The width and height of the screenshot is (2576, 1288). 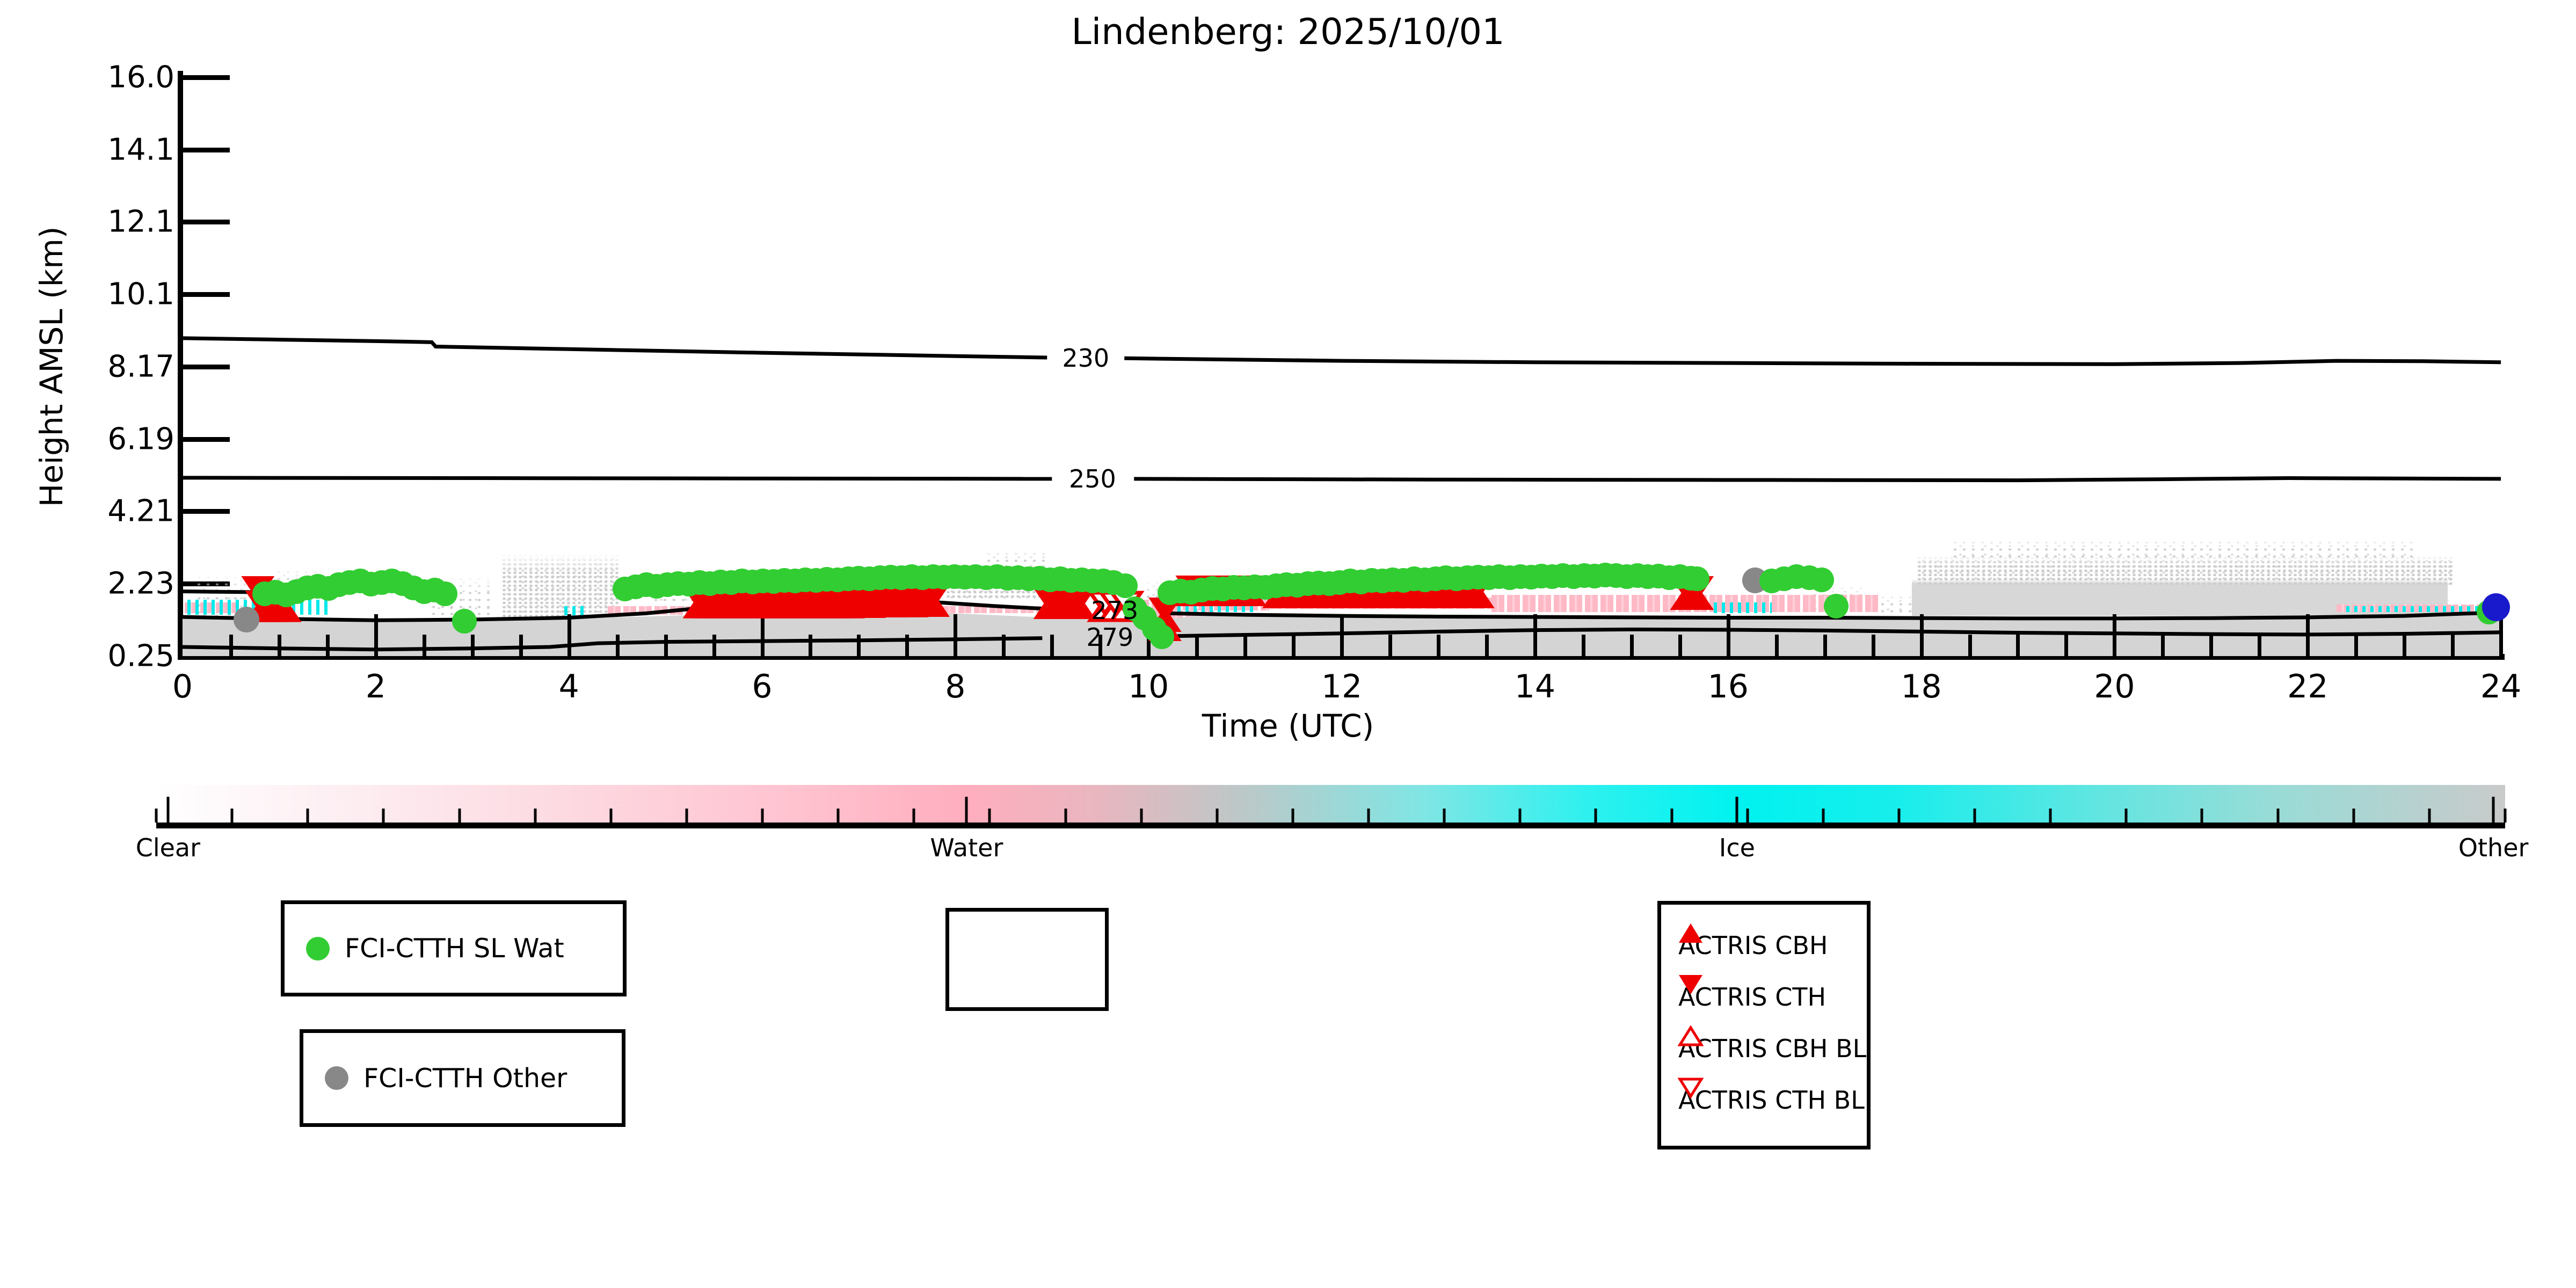 What do you see at coordinates (1752, 997) in the screenshot?
I see `legend-actris-cth-label: ACTRIS CTH` at bounding box center [1752, 997].